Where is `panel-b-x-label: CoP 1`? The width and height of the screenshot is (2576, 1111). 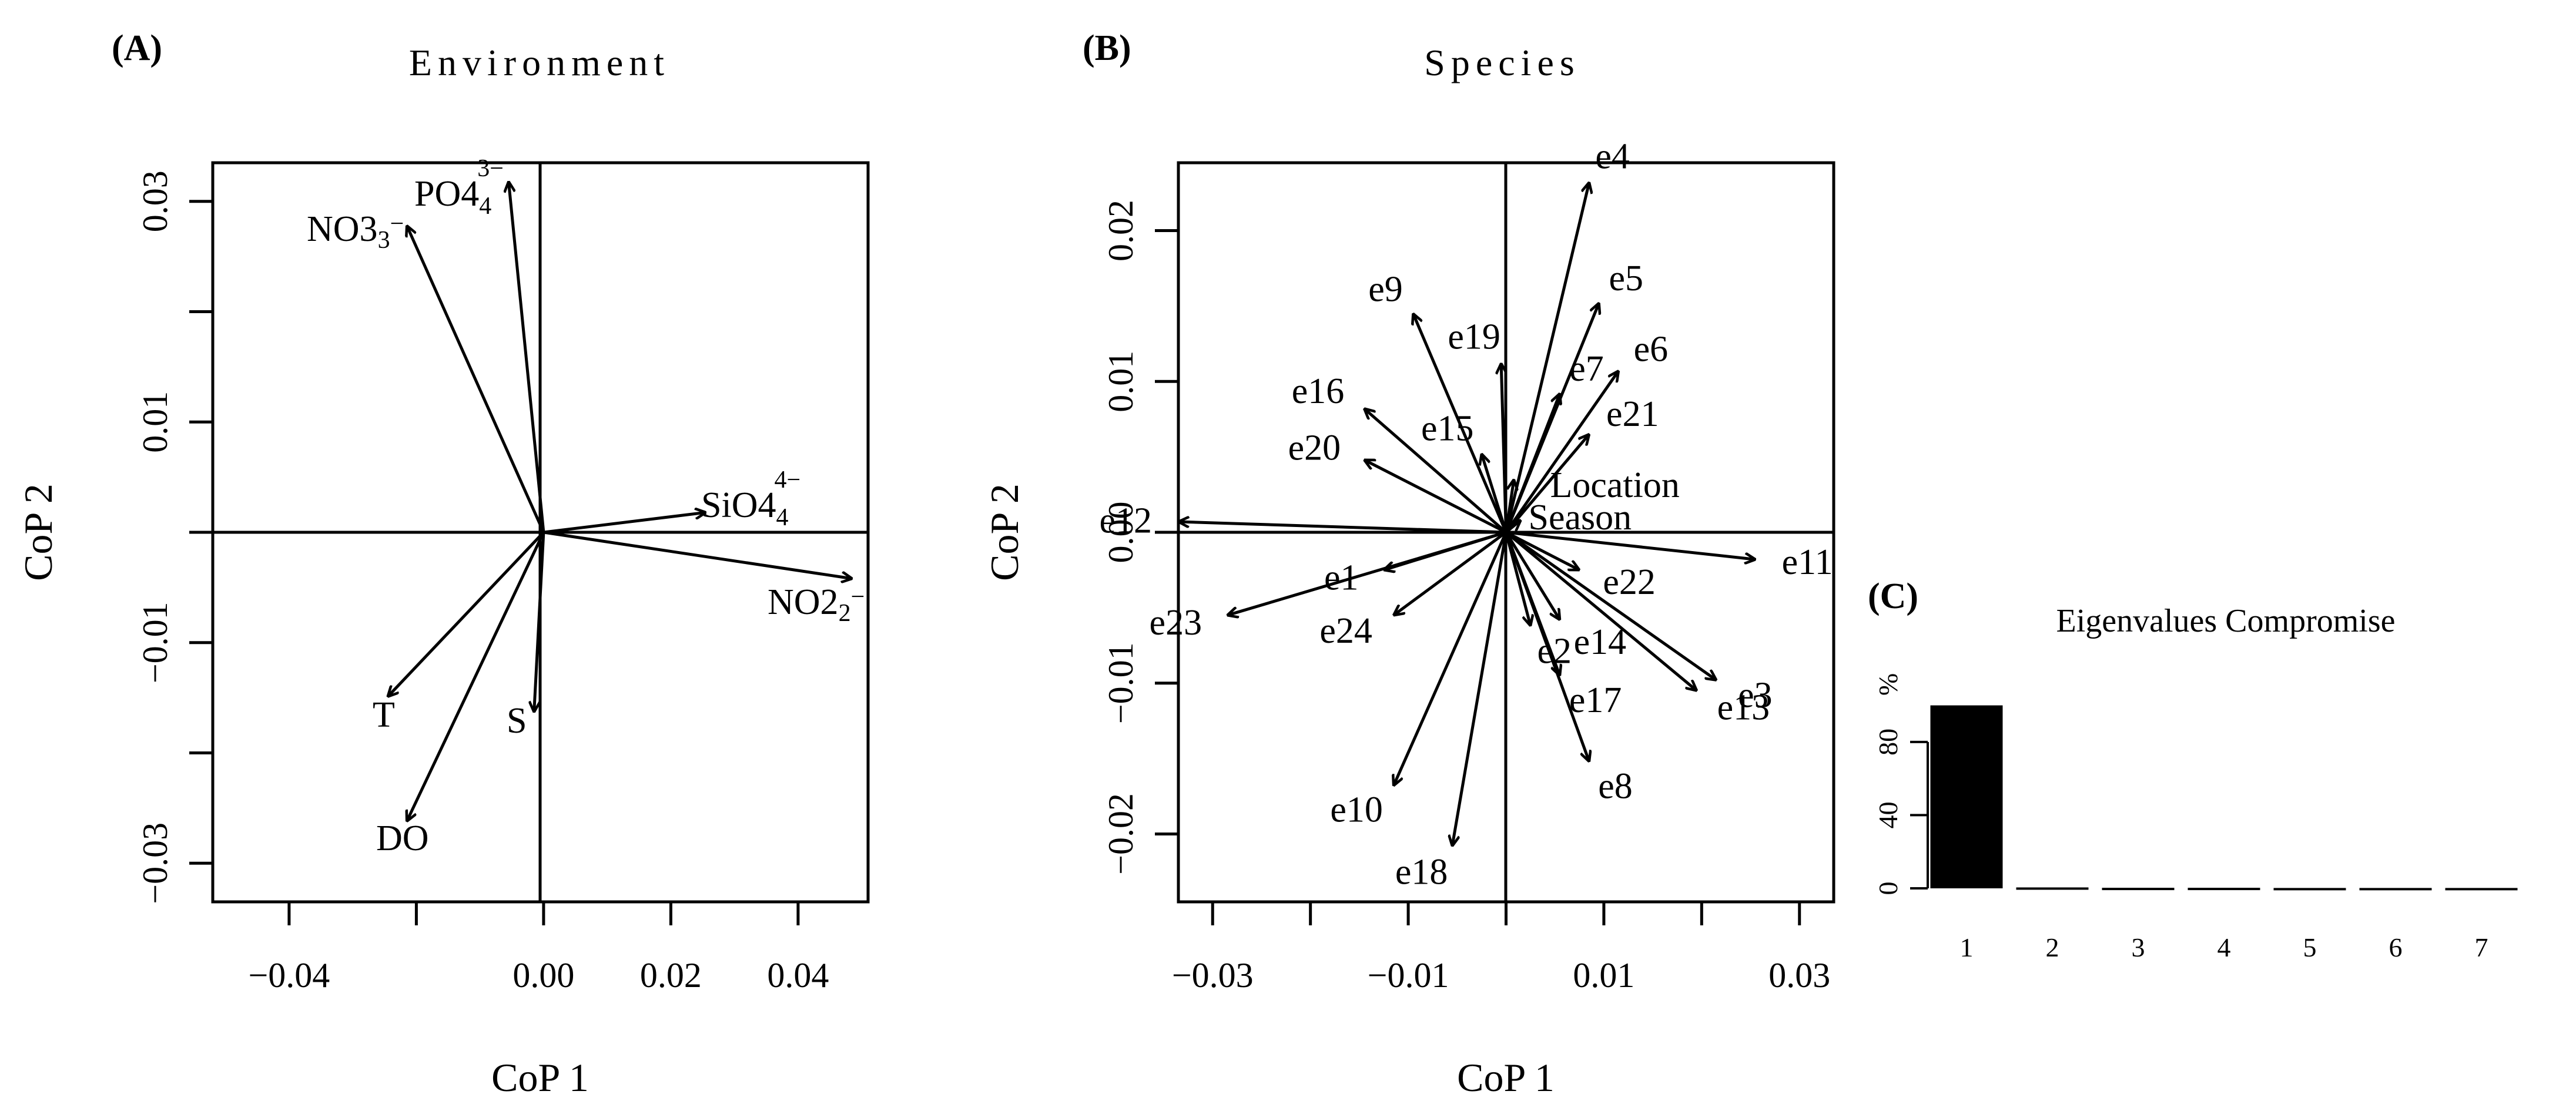 panel-b-x-label: CoP 1 is located at coordinates (1506, 1077).